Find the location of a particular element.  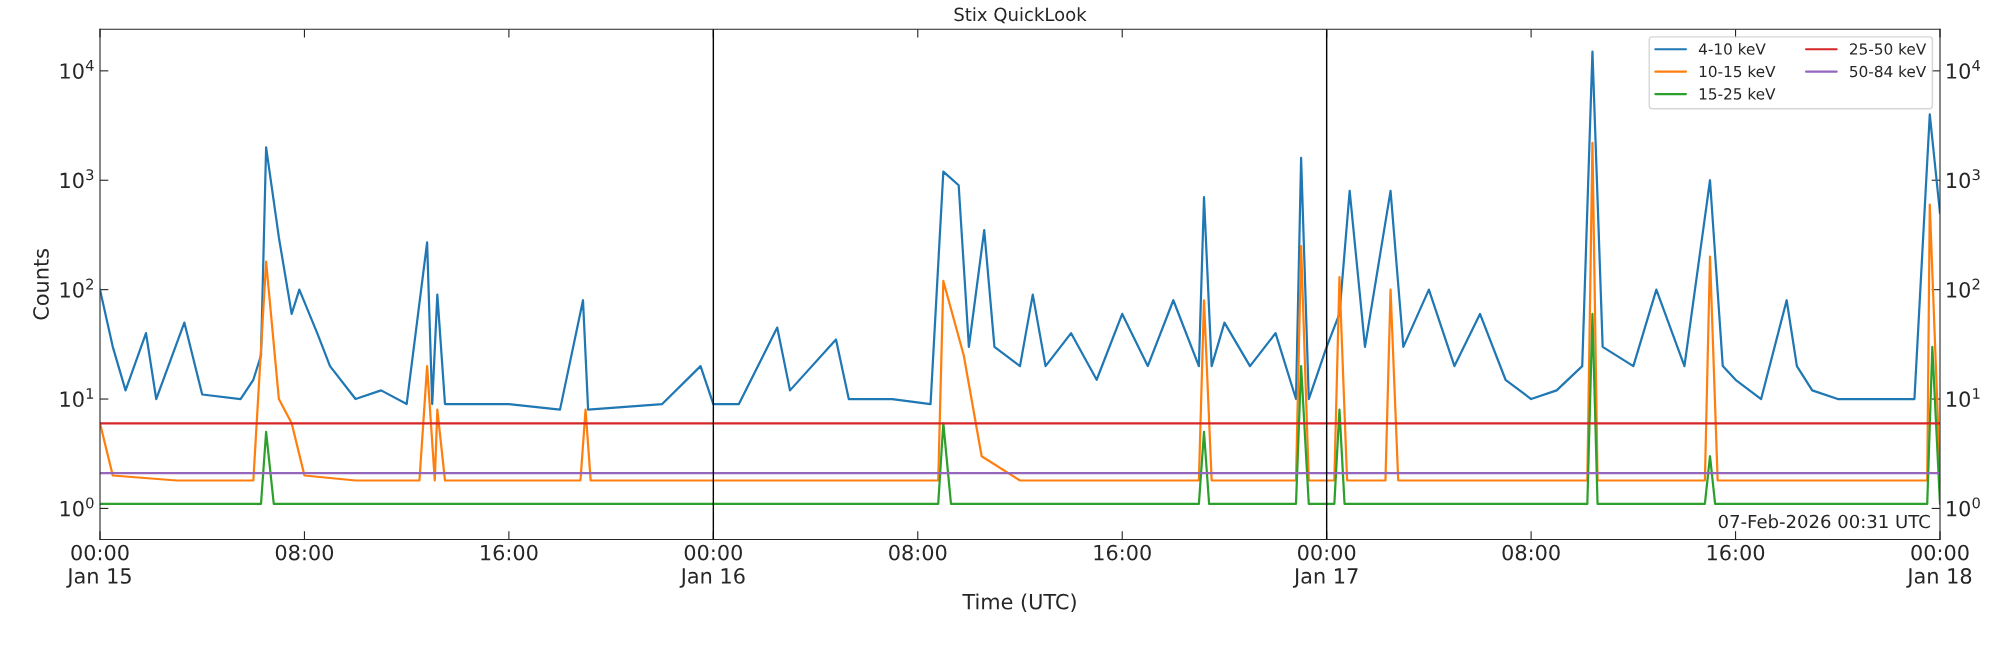

y-tick-label: 10$^{2}$ is located at coordinates (76, 288).